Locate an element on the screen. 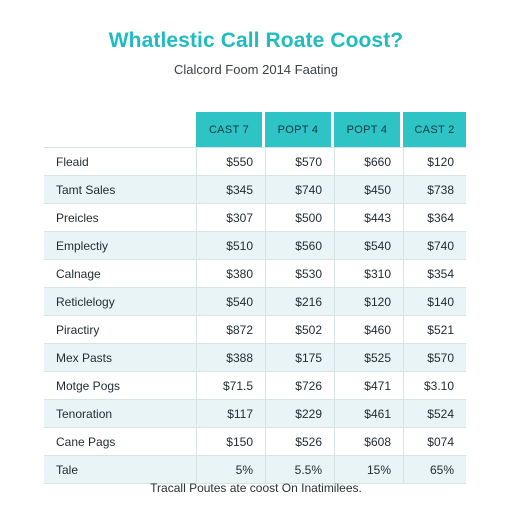  table-row: Cane Pags $150 $526 $608 $074 is located at coordinates (255, 441).